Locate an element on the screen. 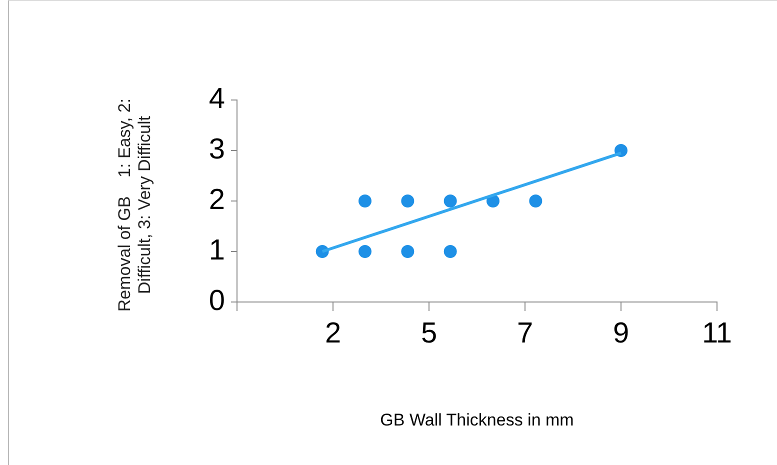  y-tick-label: 4 is located at coordinates (216, 99).